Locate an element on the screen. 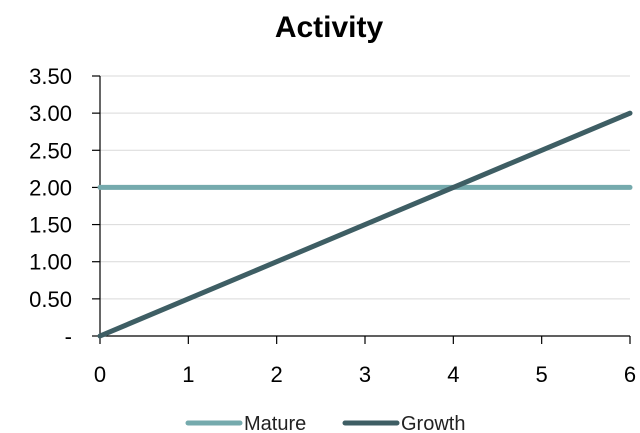 Image resolution: width=640 pixels, height=433 pixels. x-tick-label: 6 is located at coordinates (630, 374).